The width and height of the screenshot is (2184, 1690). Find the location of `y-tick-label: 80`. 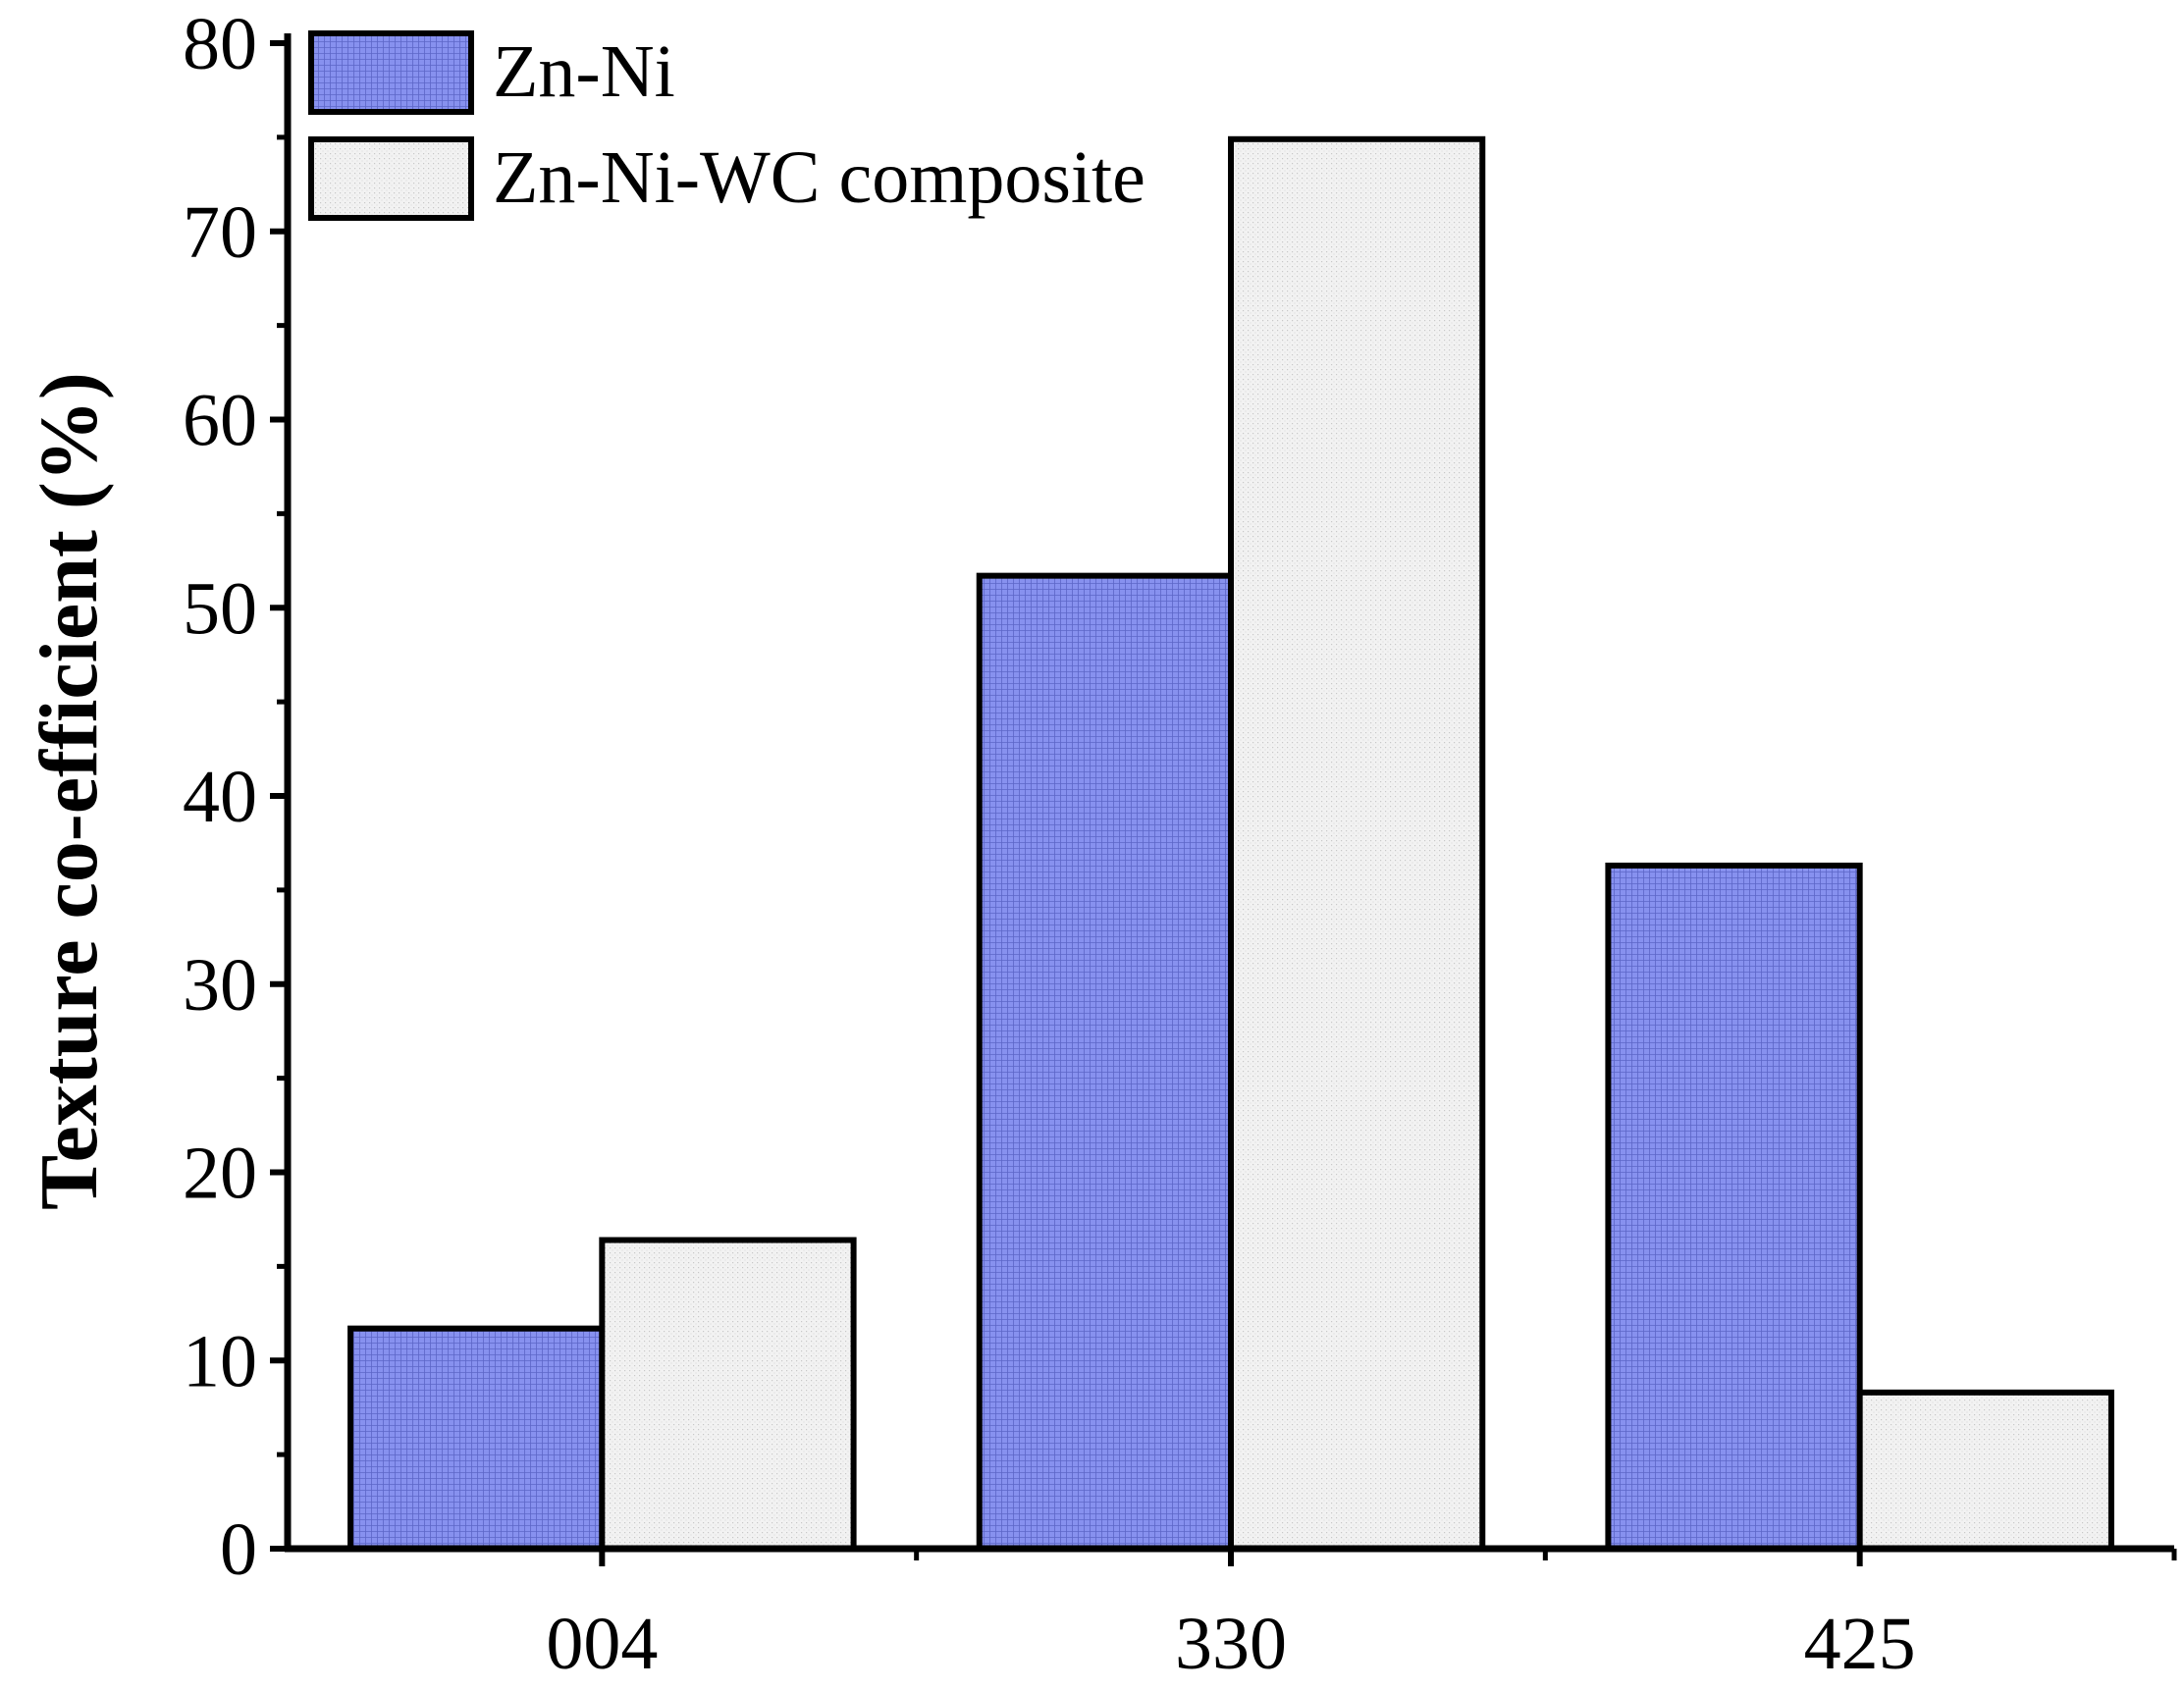

y-tick-label: 80 is located at coordinates (220, 44).